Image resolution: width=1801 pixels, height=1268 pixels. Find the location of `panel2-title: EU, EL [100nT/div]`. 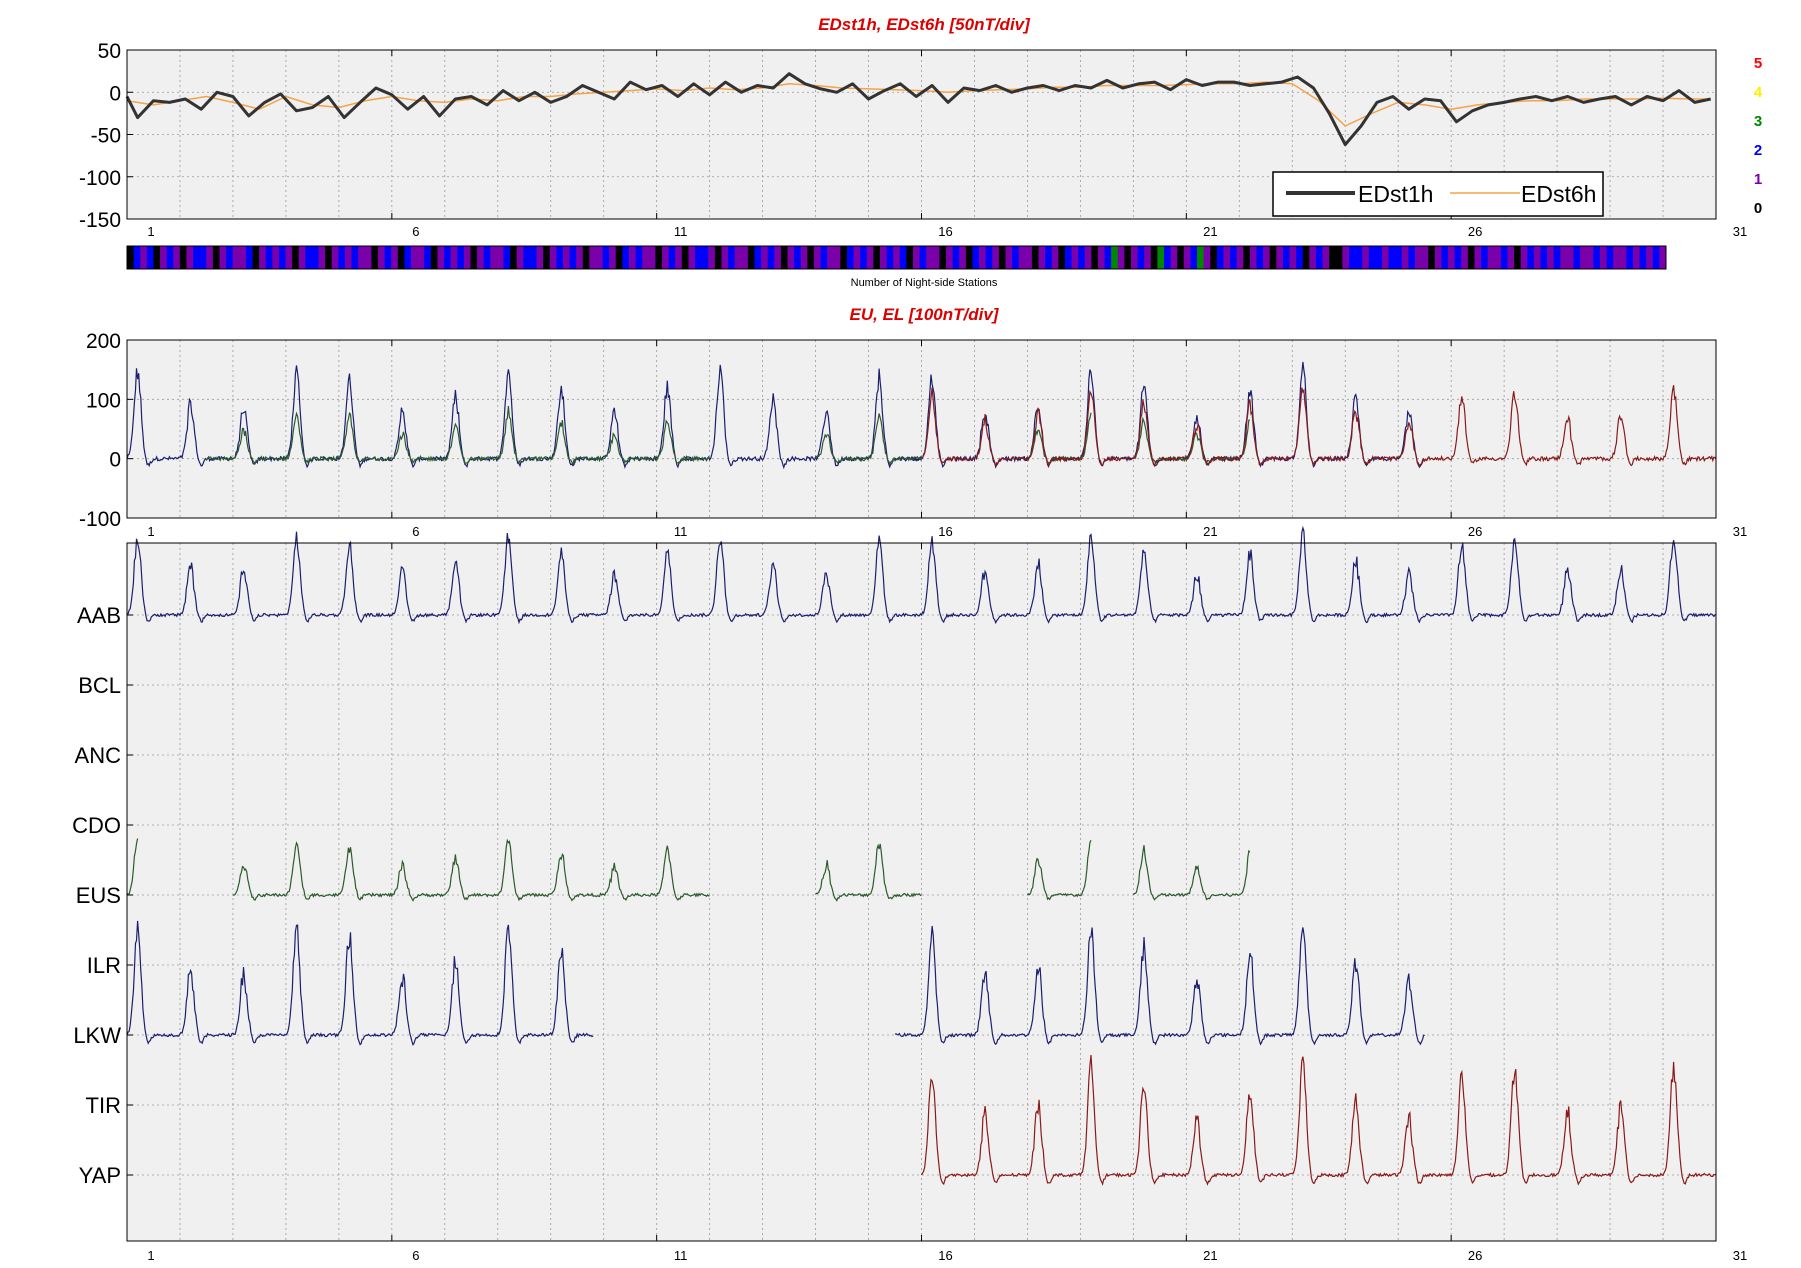

panel2-title: EU, EL [100nT/div] is located at coordinates (925, 314).